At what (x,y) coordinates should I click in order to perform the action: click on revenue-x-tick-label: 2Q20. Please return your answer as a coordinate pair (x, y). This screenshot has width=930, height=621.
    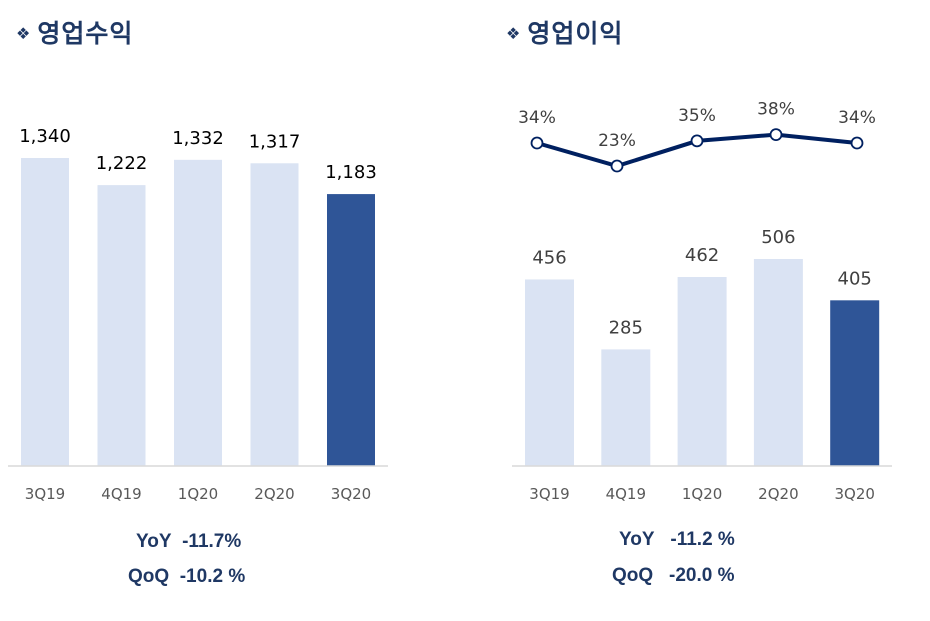
    Looking at the image, I should click on (274, 494).